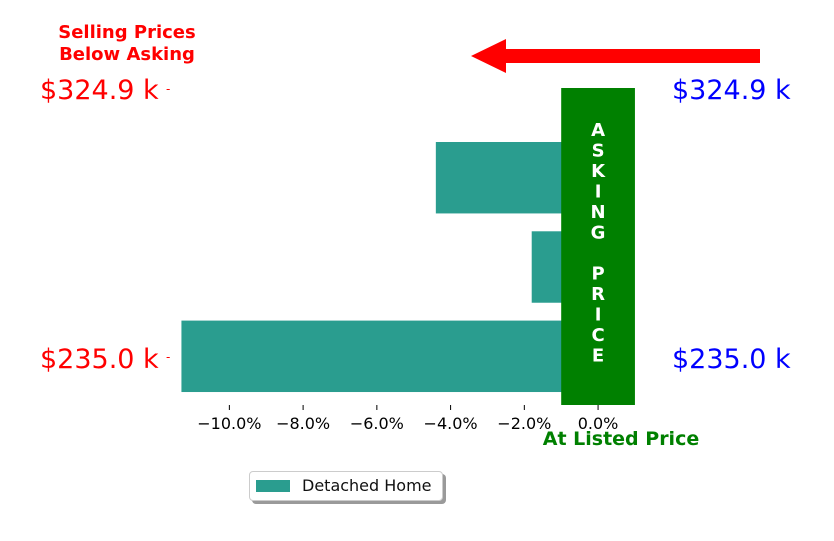  I want to click on x-tick-label: −8.0%, so click(303, 423).